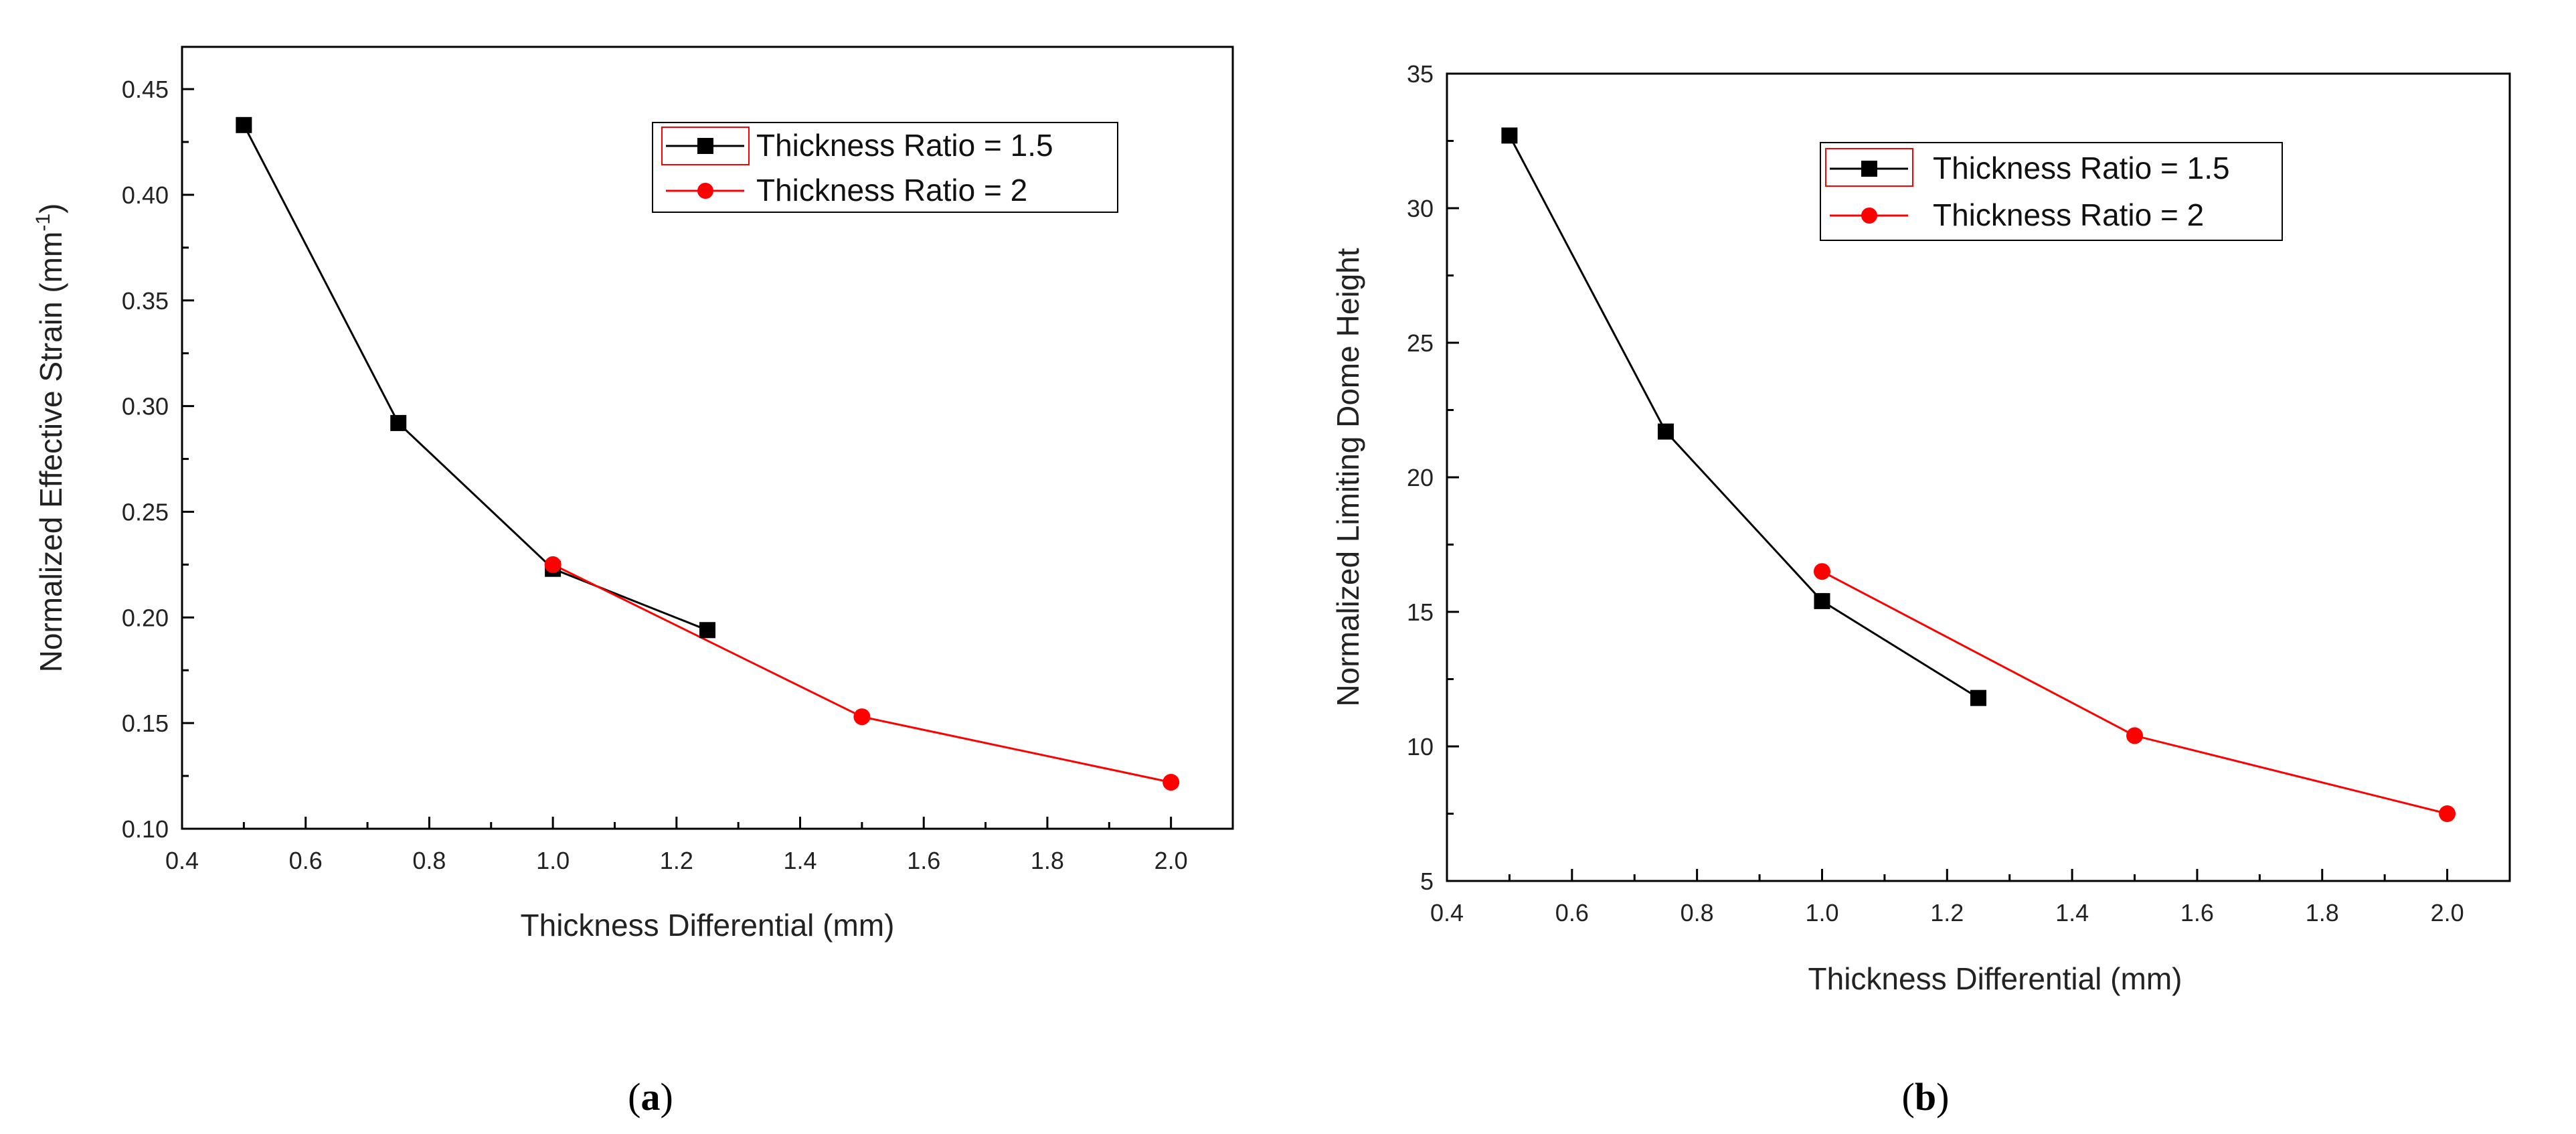 Image resolution: width=2576 pixels, height=1134 pixels. I want to click on y-tick-label: 20, so click(1420, 477).